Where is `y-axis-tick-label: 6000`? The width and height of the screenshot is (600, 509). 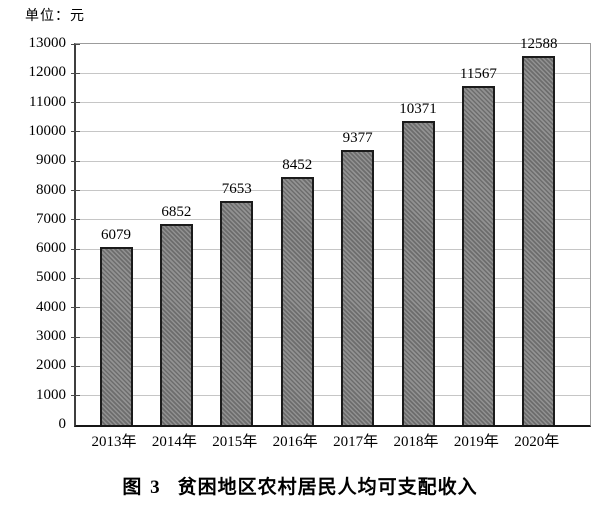 y-axis-tick-label: 6000 is located at coordinates (51, 248).